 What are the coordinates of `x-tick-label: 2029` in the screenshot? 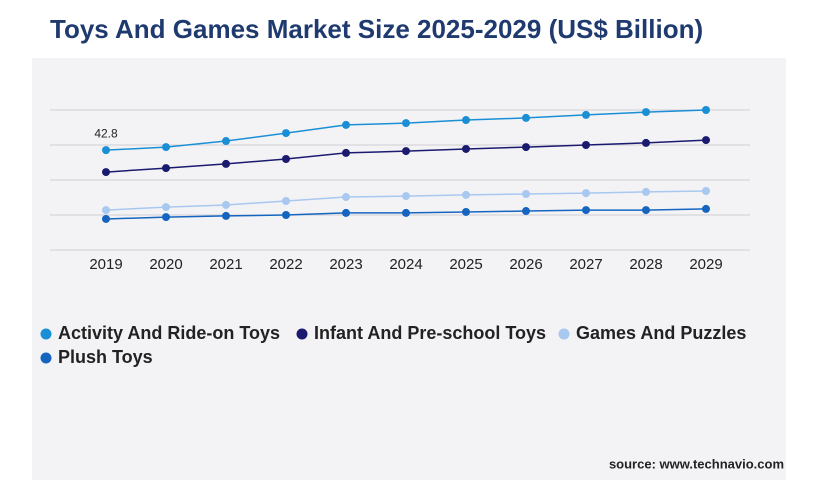 It's located at (705, 264).